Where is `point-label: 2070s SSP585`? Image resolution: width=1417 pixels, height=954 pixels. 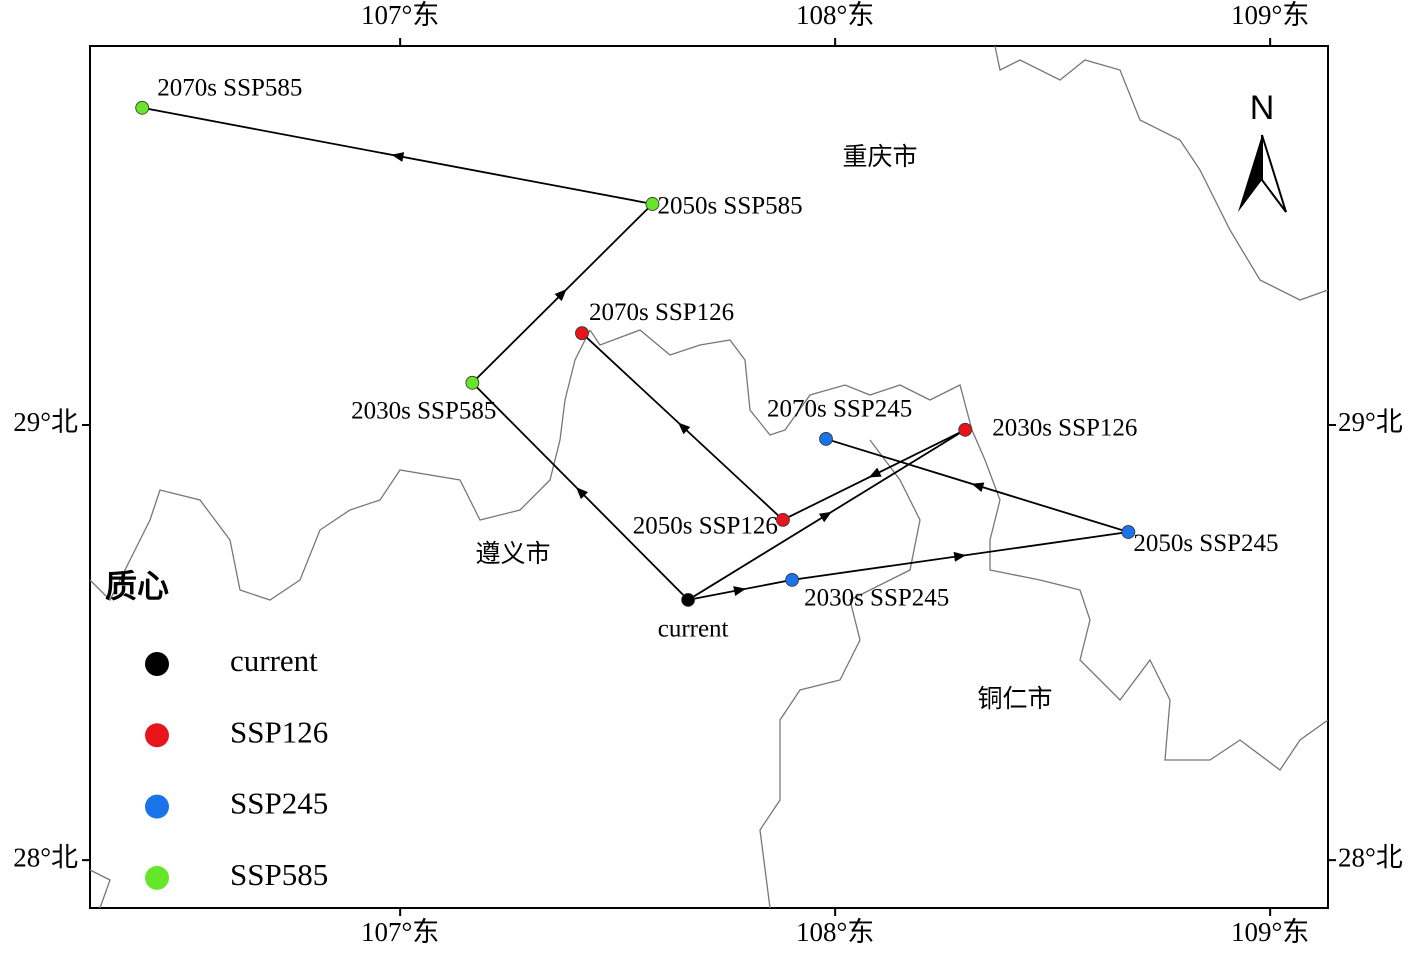 point-label: 2070s SSP585 is located at coordinates (229, 88).